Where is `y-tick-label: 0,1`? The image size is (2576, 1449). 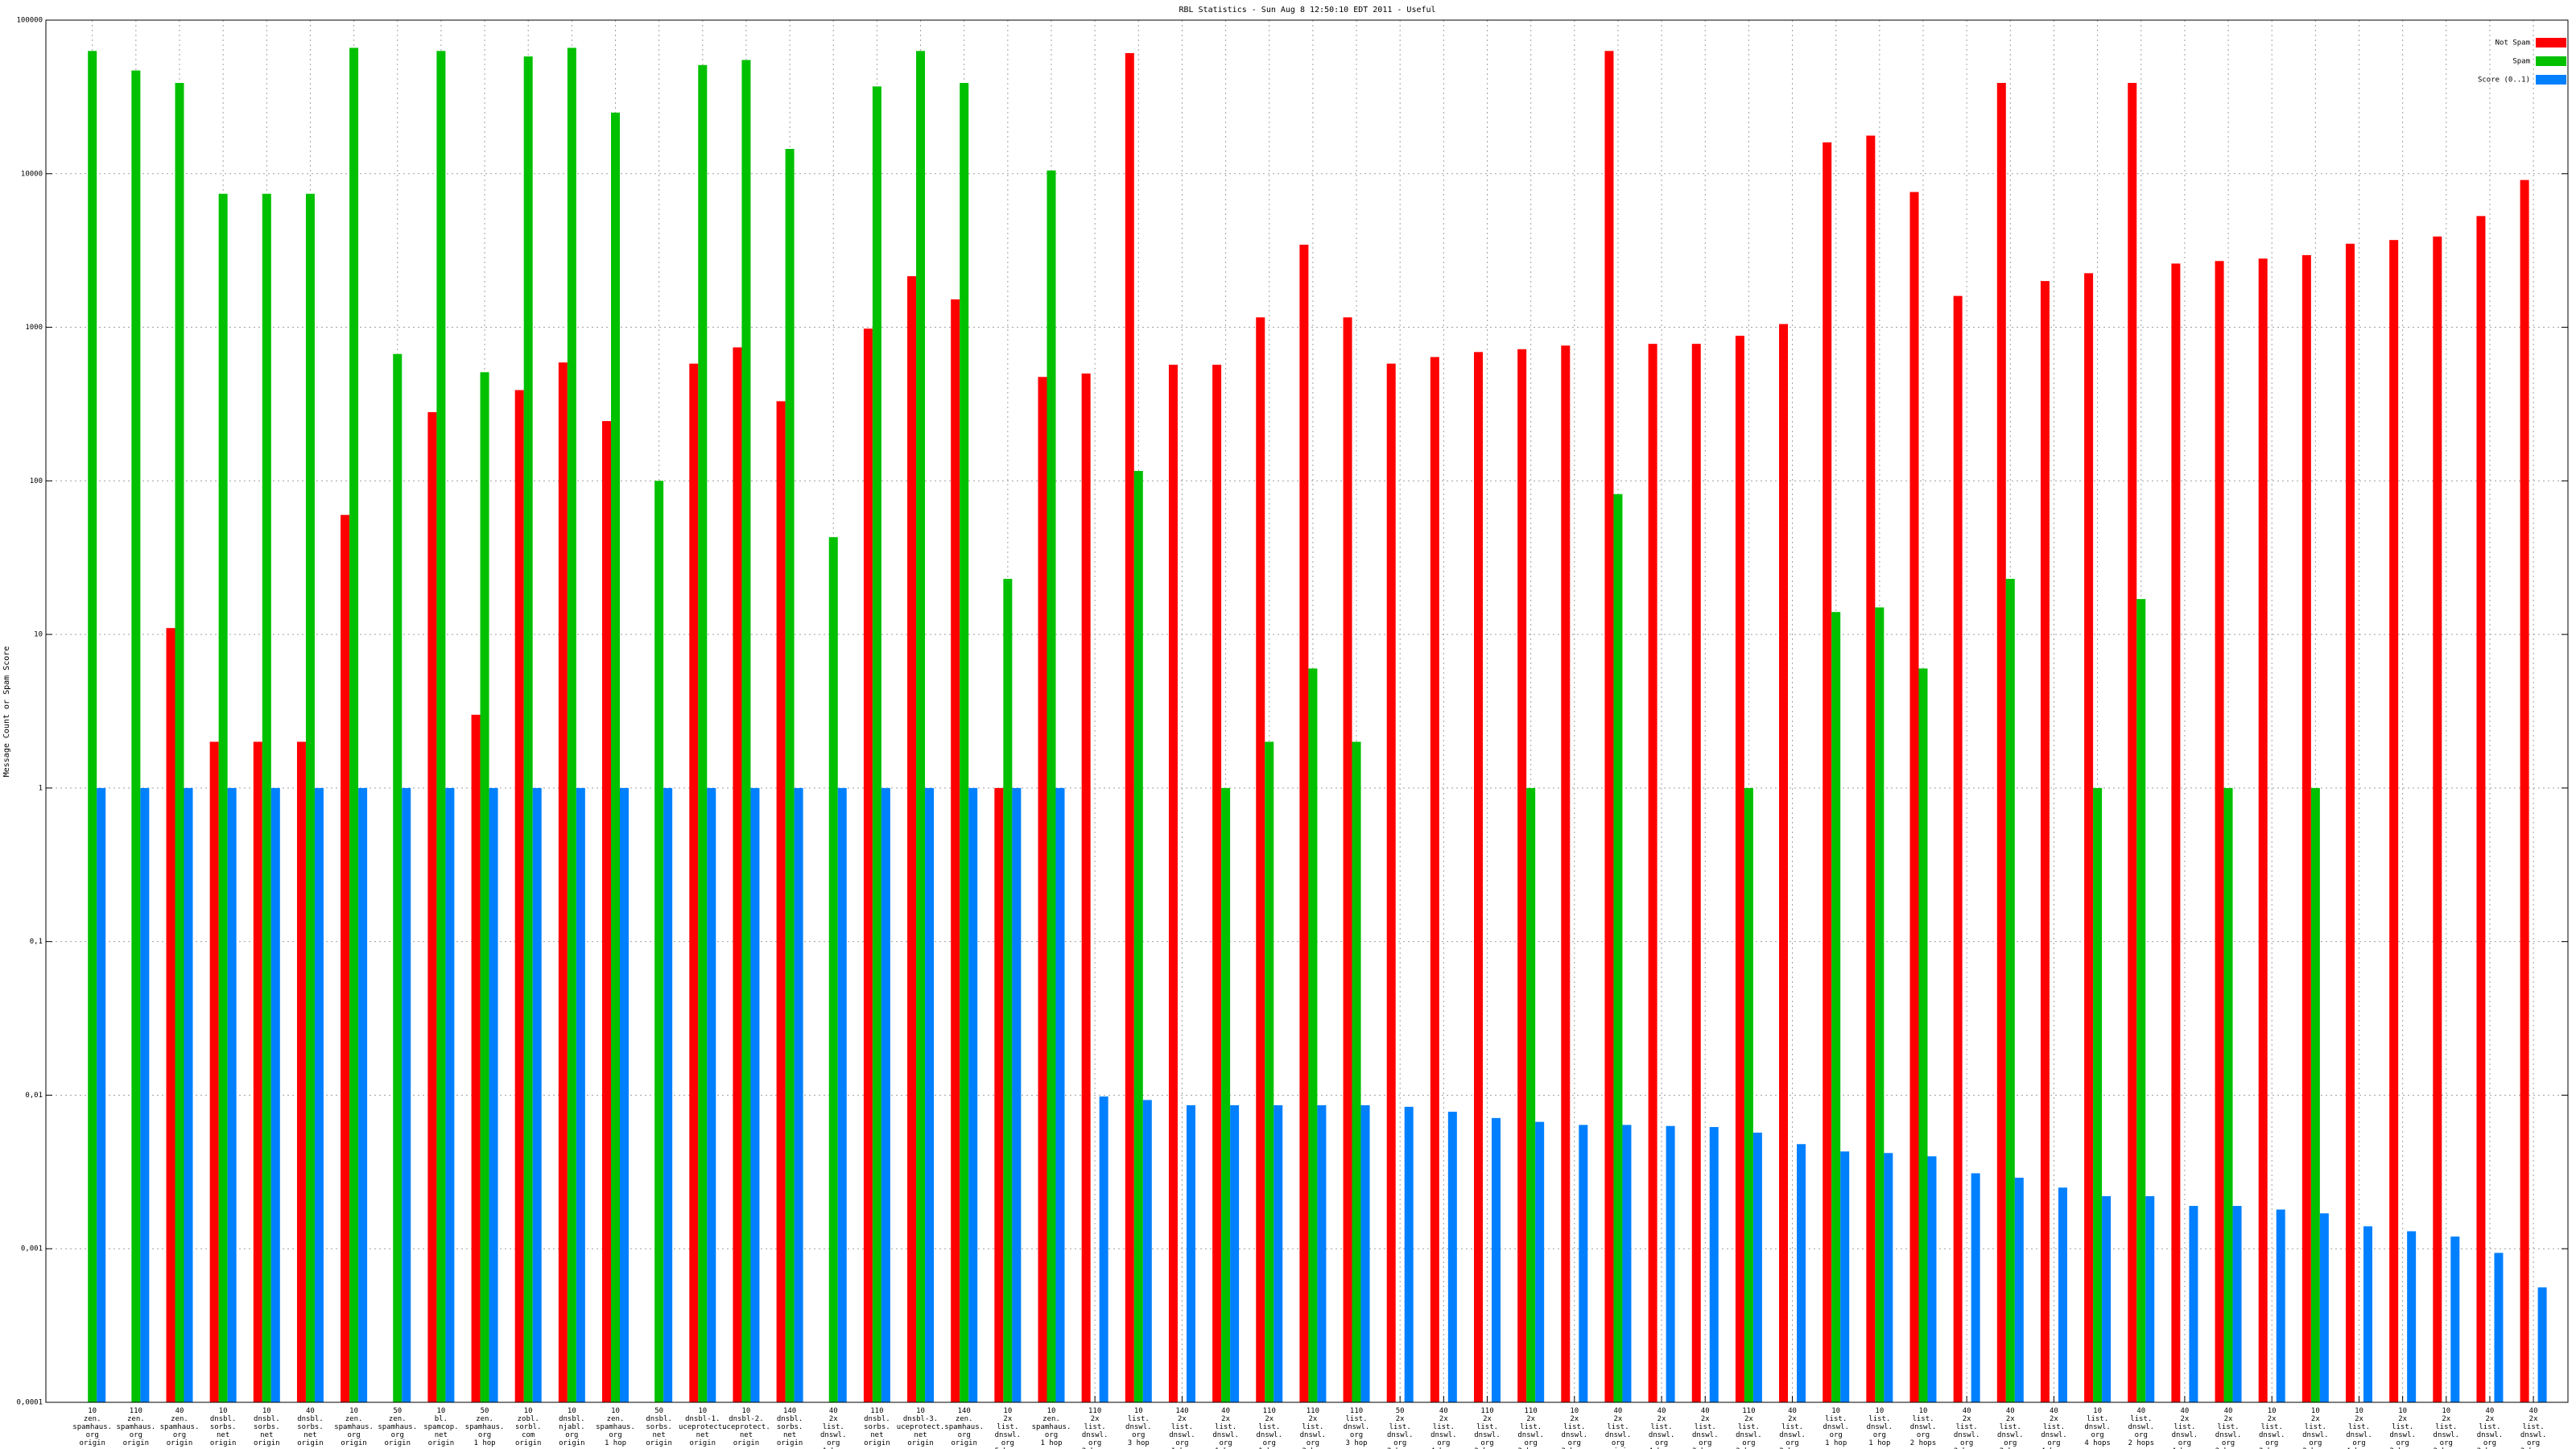
y-tick-label: 0,1 is located at coordinates (36, 942).